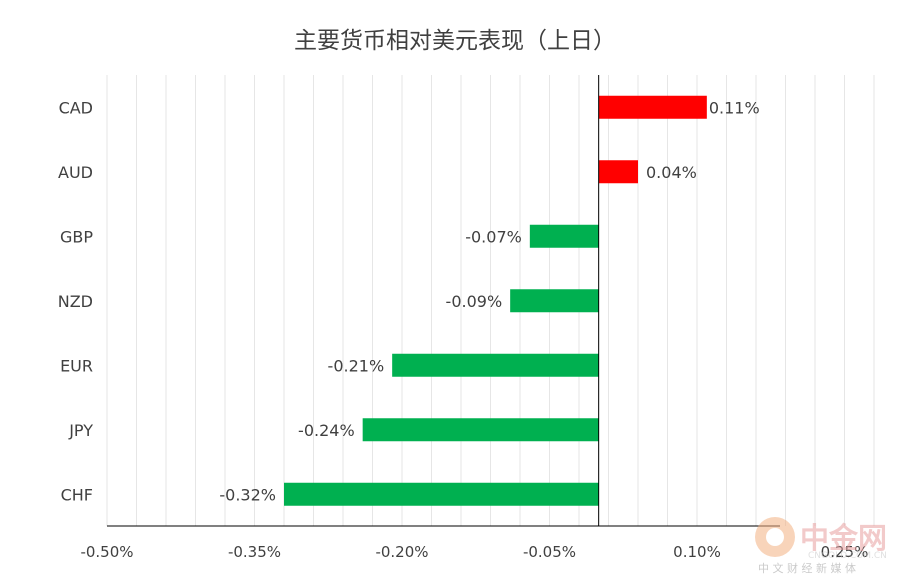 This screenshot has height=586, width=911. Describe the element at coordinates (734, 107) in the screenshot. I see `data-label-cad: 0.11%` at that location.